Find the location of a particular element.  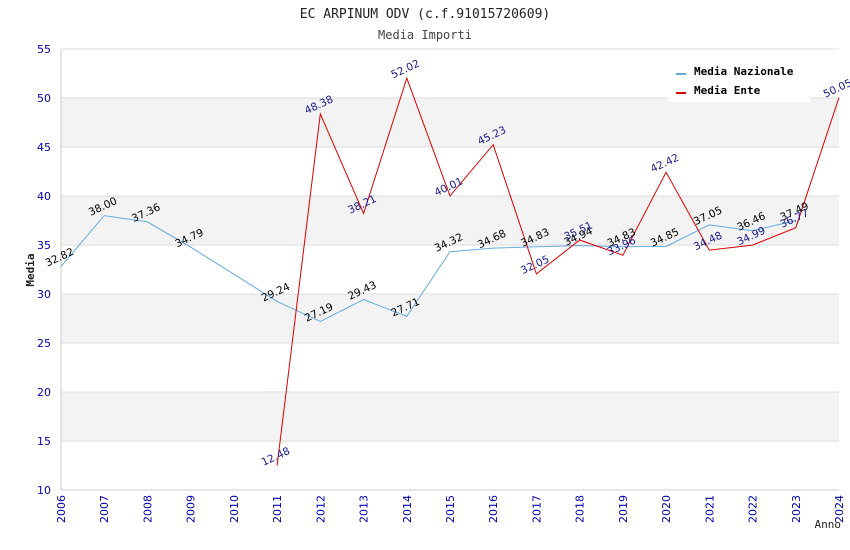

data-label-ente: 12.48 is located at coordinates (276, 457).